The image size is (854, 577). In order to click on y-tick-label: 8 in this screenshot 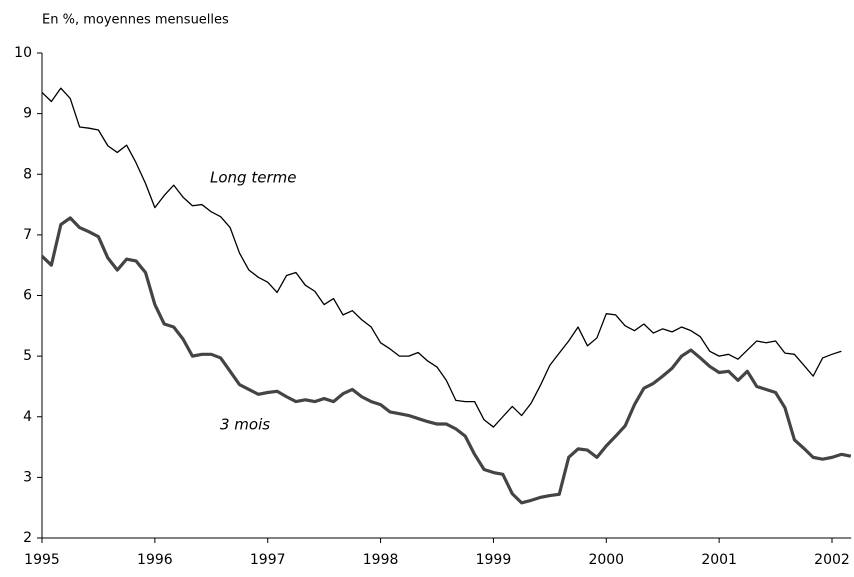, I will do `click(27, 174)`.